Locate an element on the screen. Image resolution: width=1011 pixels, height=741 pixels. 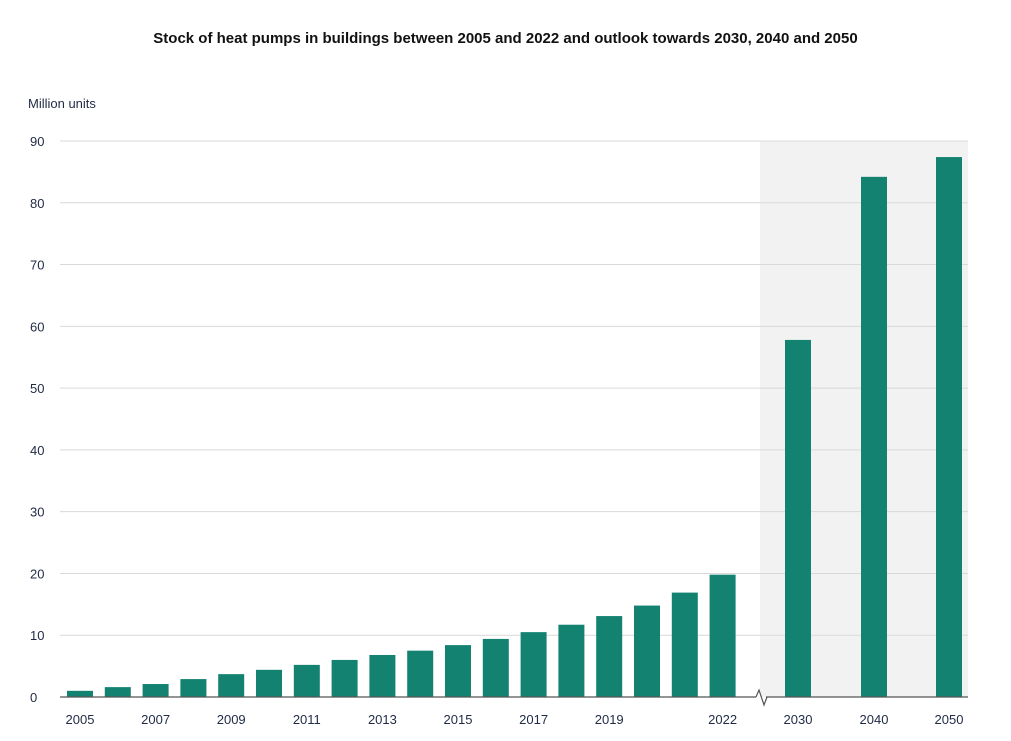
y-tick-label: 30 is located at coordinates (37, 512).